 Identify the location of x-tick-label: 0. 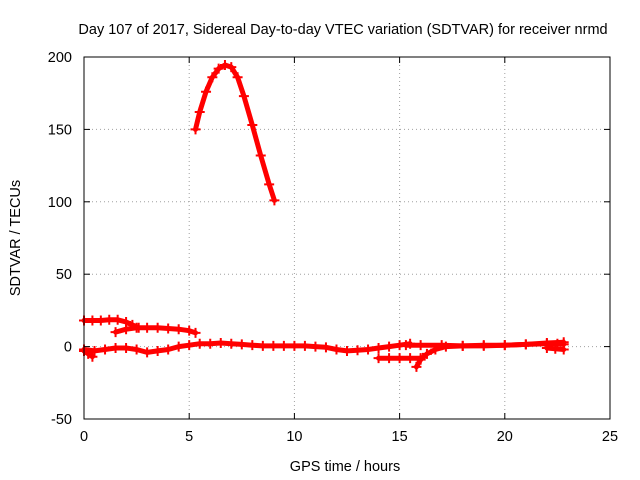
(84, 437).